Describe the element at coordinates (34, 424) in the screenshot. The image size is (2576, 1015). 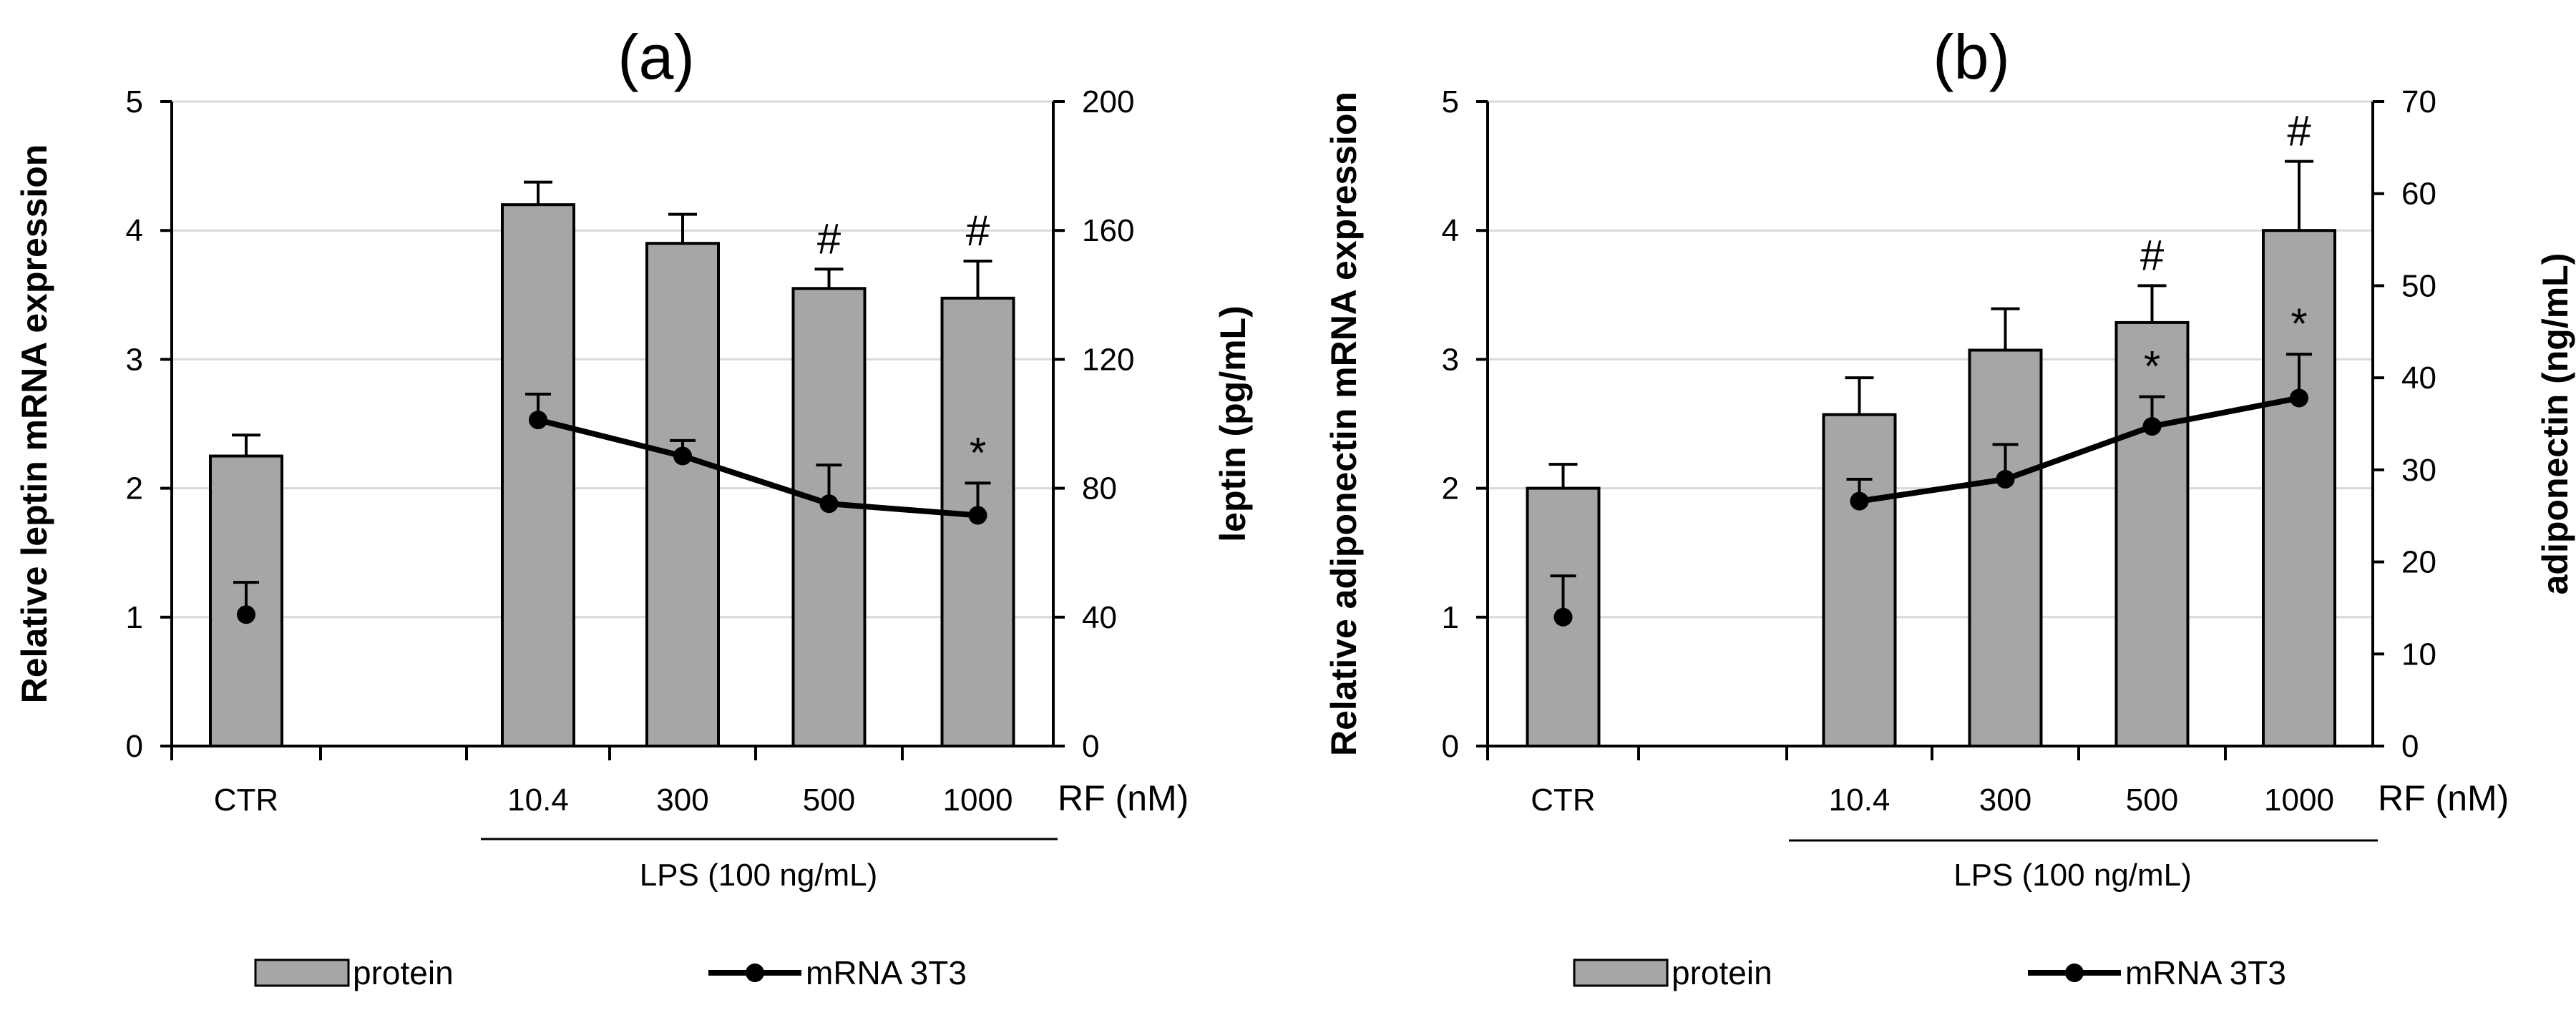
I see `y-axis-title-left: Relative leptin mRNA expression` at that location.